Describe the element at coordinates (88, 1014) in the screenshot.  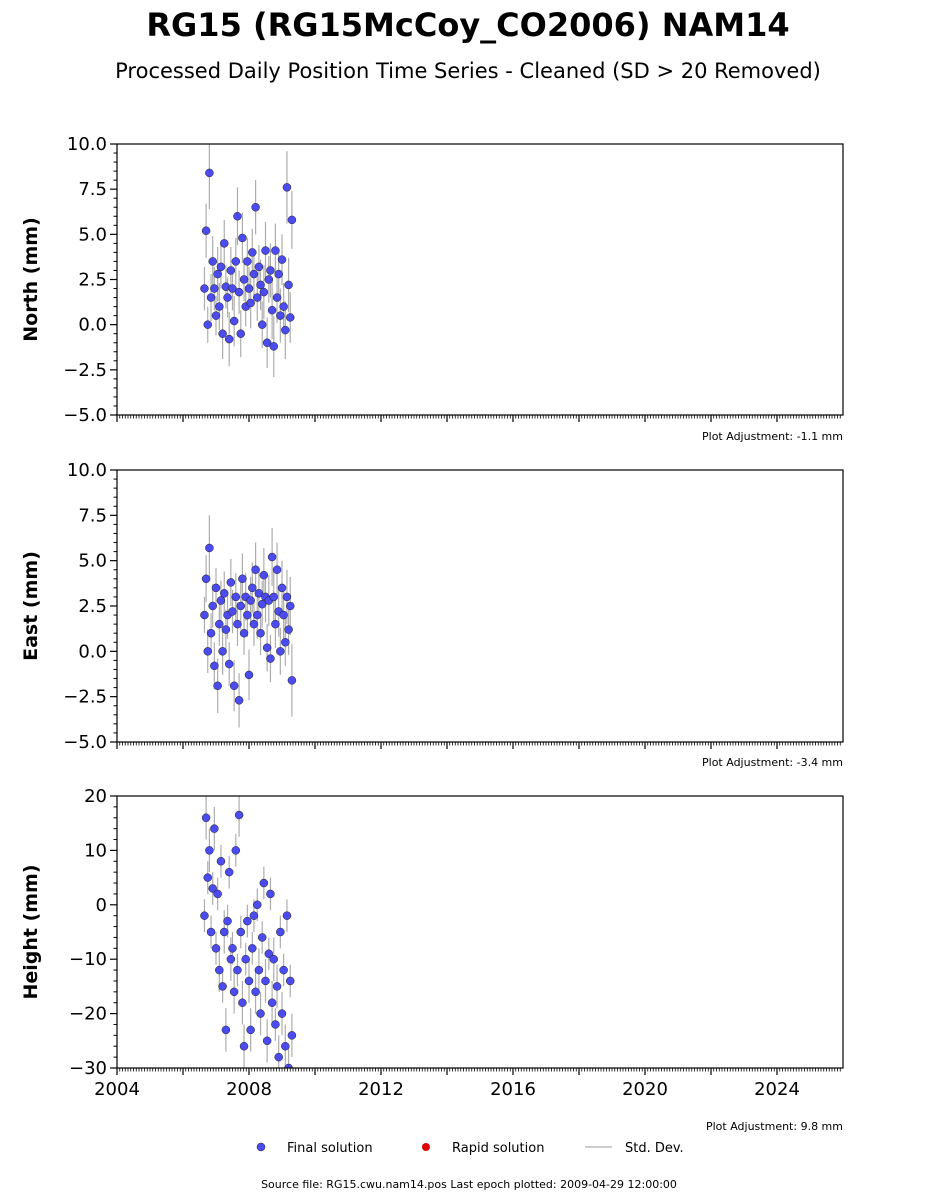
I see `y-tick-label: −20` at that location.